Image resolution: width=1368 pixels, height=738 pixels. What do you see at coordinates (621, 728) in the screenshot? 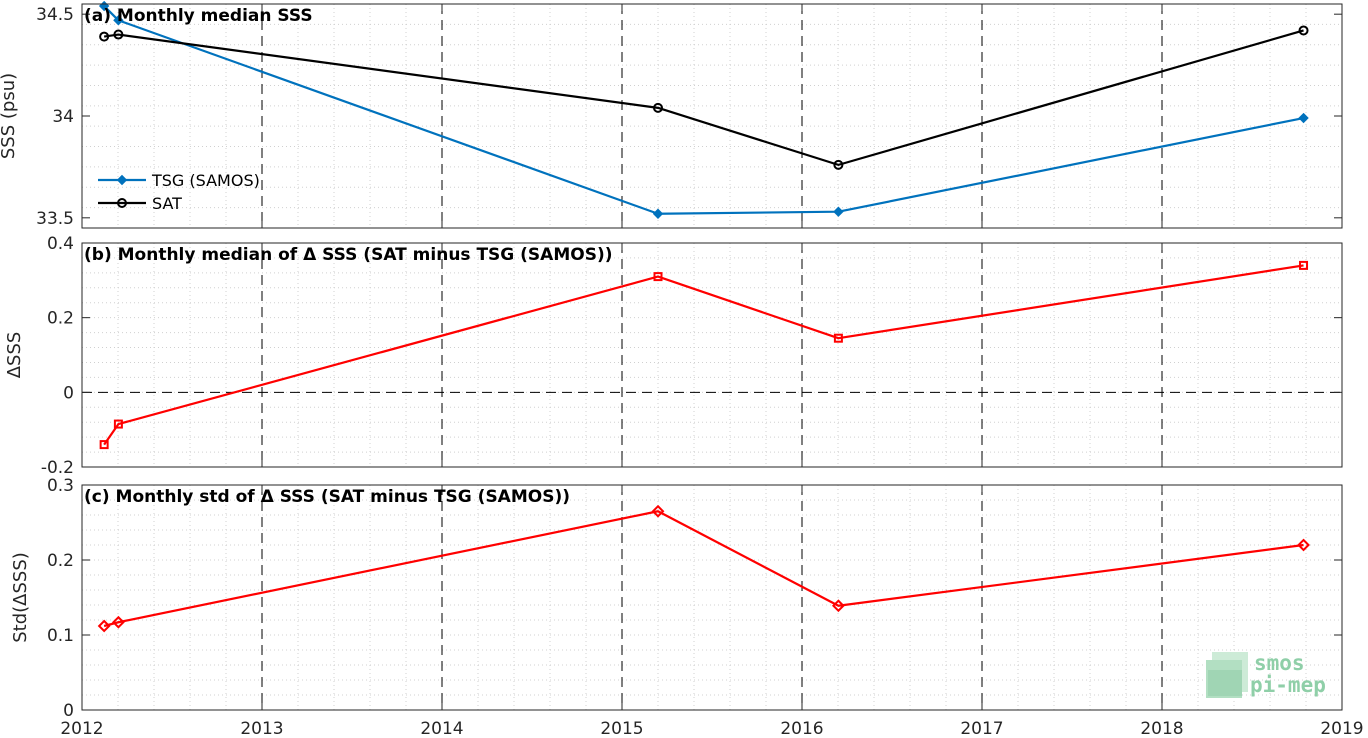
I see `x-tick-label: 2015` at bounding box center [621, 728].